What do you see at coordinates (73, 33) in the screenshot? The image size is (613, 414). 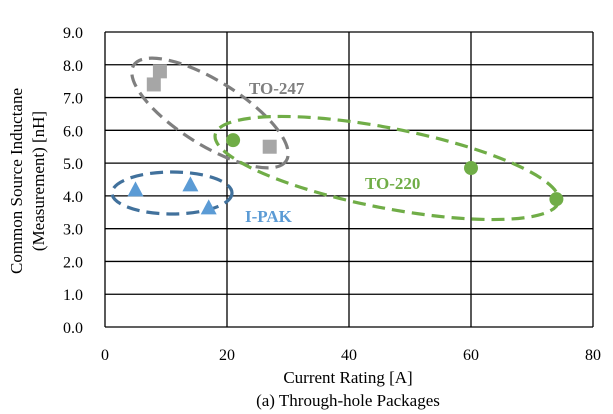 I see `y-tick-label: 9.0` at bounding box center [73, 33].